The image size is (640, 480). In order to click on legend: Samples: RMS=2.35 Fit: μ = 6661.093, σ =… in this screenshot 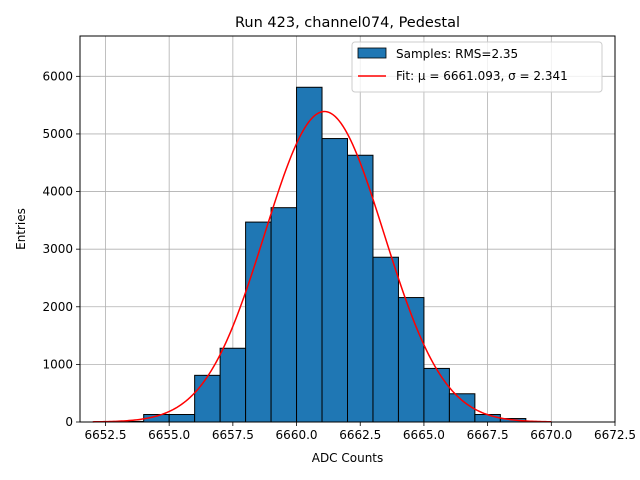, I will do `click(477, 67)`.